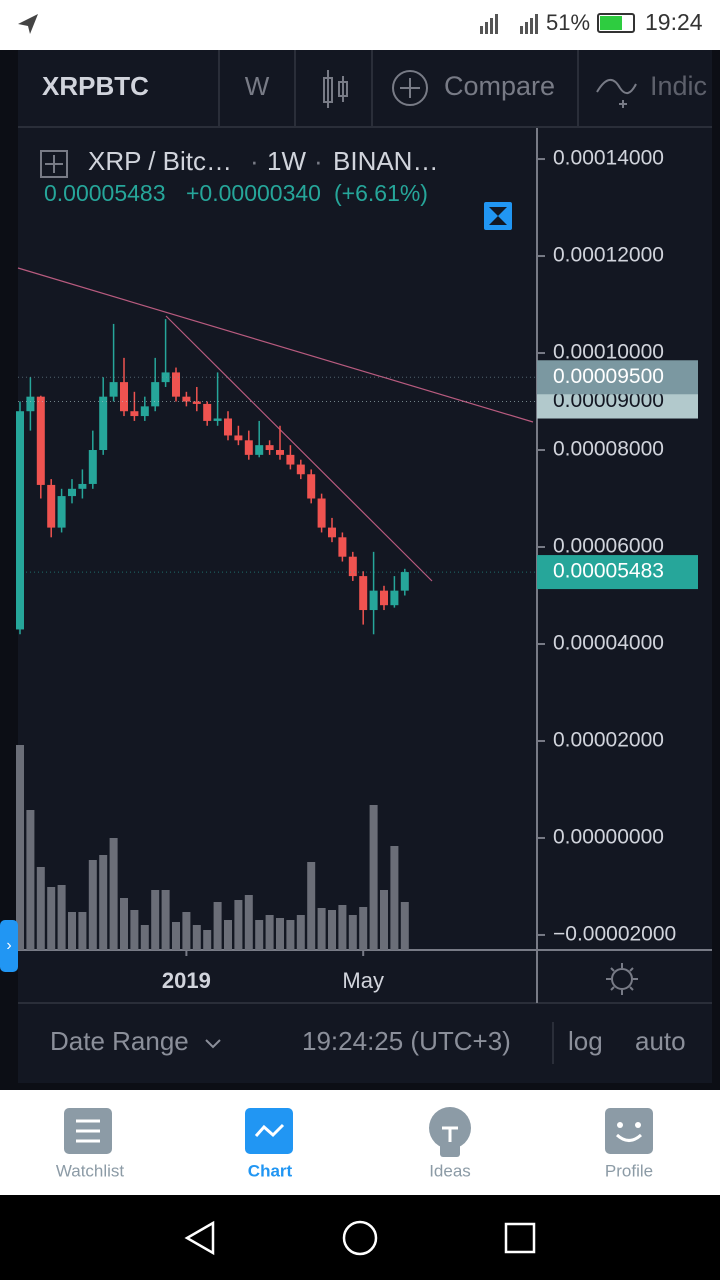 The width and height of the screenshot is (720, 1280). I want to click on tab-chart: Chart, so click(269, 1144).